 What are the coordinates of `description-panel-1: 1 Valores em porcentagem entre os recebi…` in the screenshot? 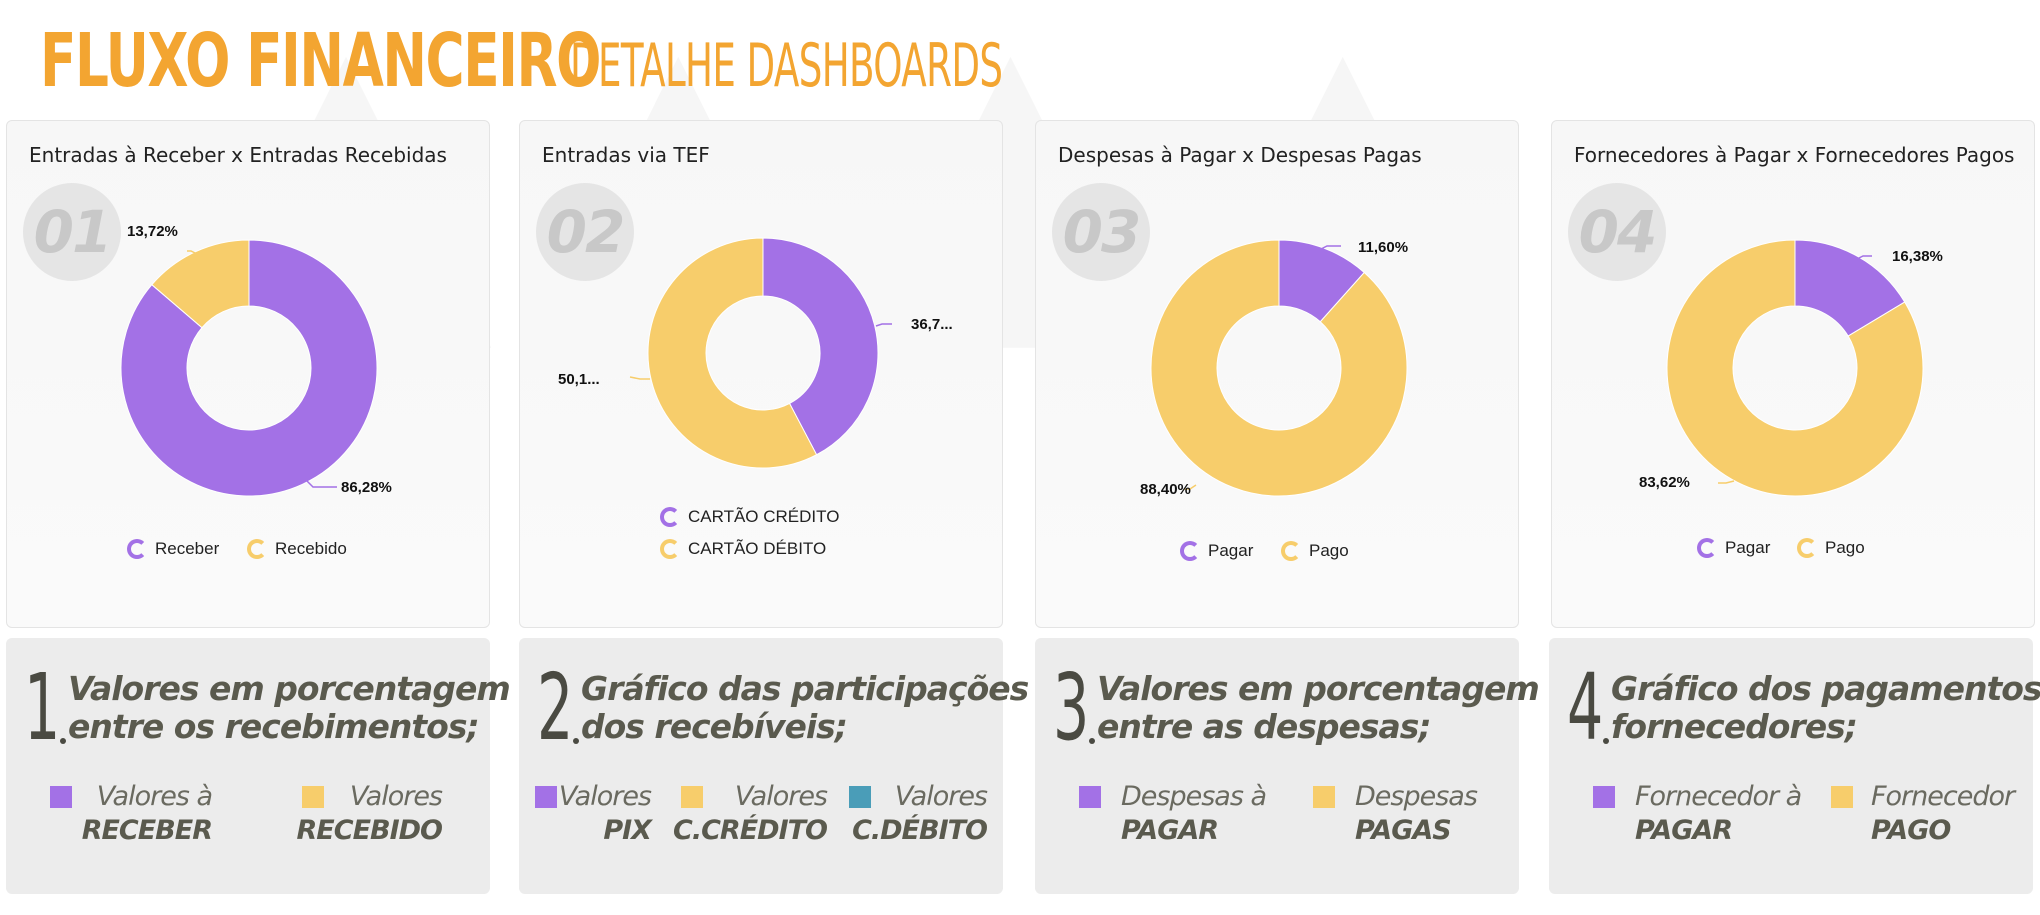 It's located at (258, 766).